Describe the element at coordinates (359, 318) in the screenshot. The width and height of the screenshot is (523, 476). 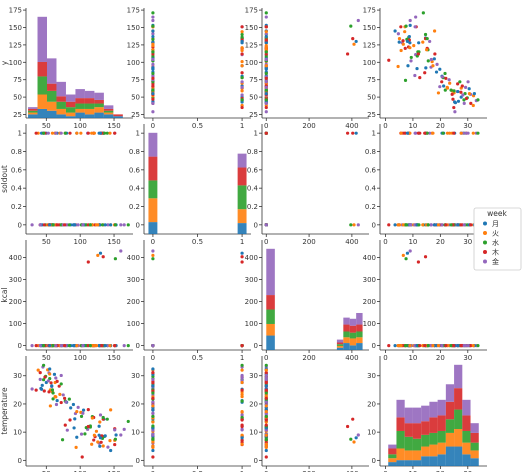
I see `hist-bar-kcal-bin5-week4` at that location.